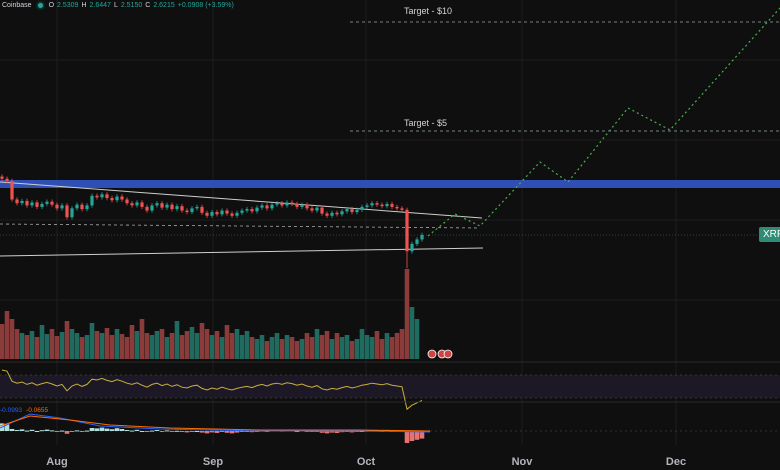 The height and width of the screenshot is (470, 780). I want to click on x-tick-label: Oct, so click(366, 462).